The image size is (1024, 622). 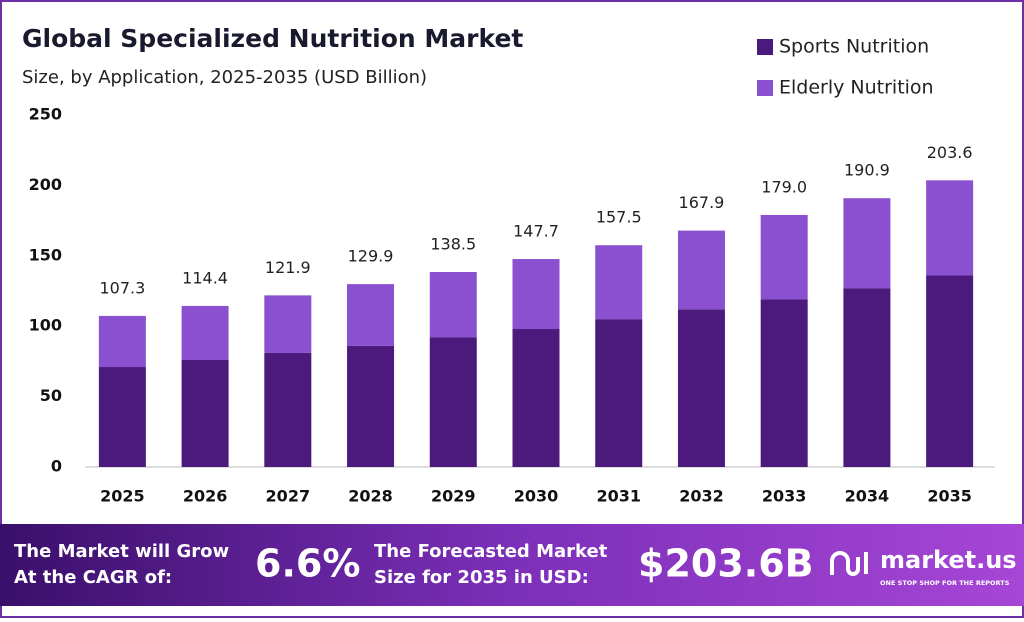 What do you see at coordinates (856, 88) in the screenshot?
I see `legend-label: Elderly Nutrition` at bounding box center [856, 88].